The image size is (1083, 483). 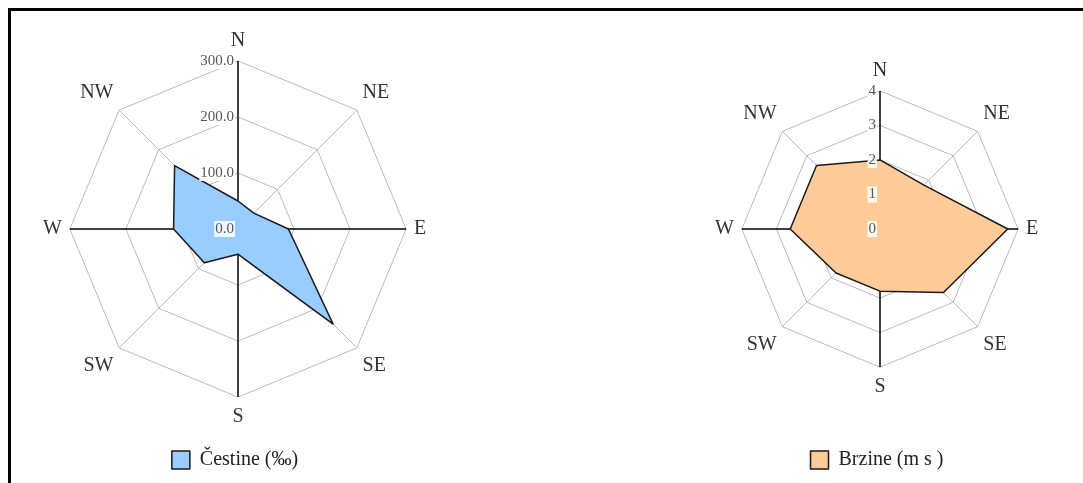 What do you see at coordinates (249, 458) in the screenshot?
I see `legend-label: Čestine (‰)` at bounding box center [249, 458].